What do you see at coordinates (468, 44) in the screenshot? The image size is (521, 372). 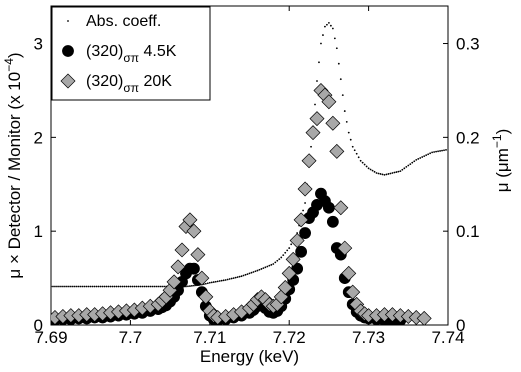 I see `y-right-tick-label: 0.3` at bounding box center [468, 44].